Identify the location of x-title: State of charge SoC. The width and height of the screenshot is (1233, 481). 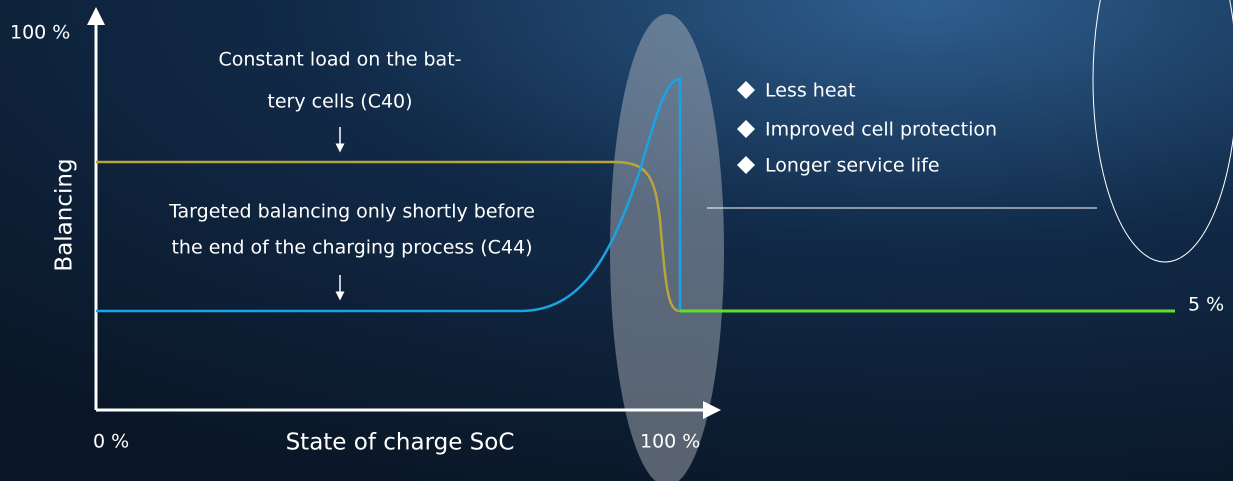
(400, 443).